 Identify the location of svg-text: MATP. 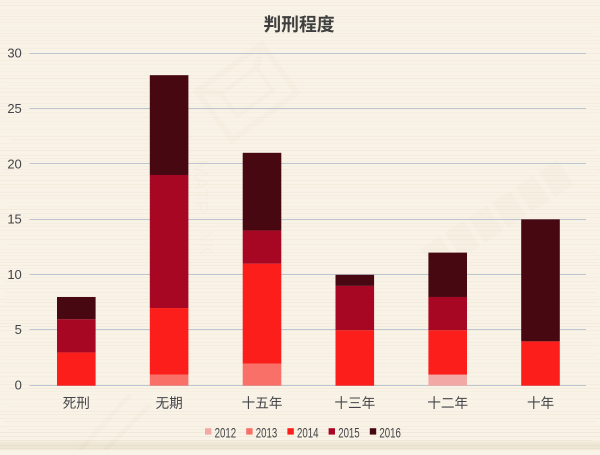
(200, 187).